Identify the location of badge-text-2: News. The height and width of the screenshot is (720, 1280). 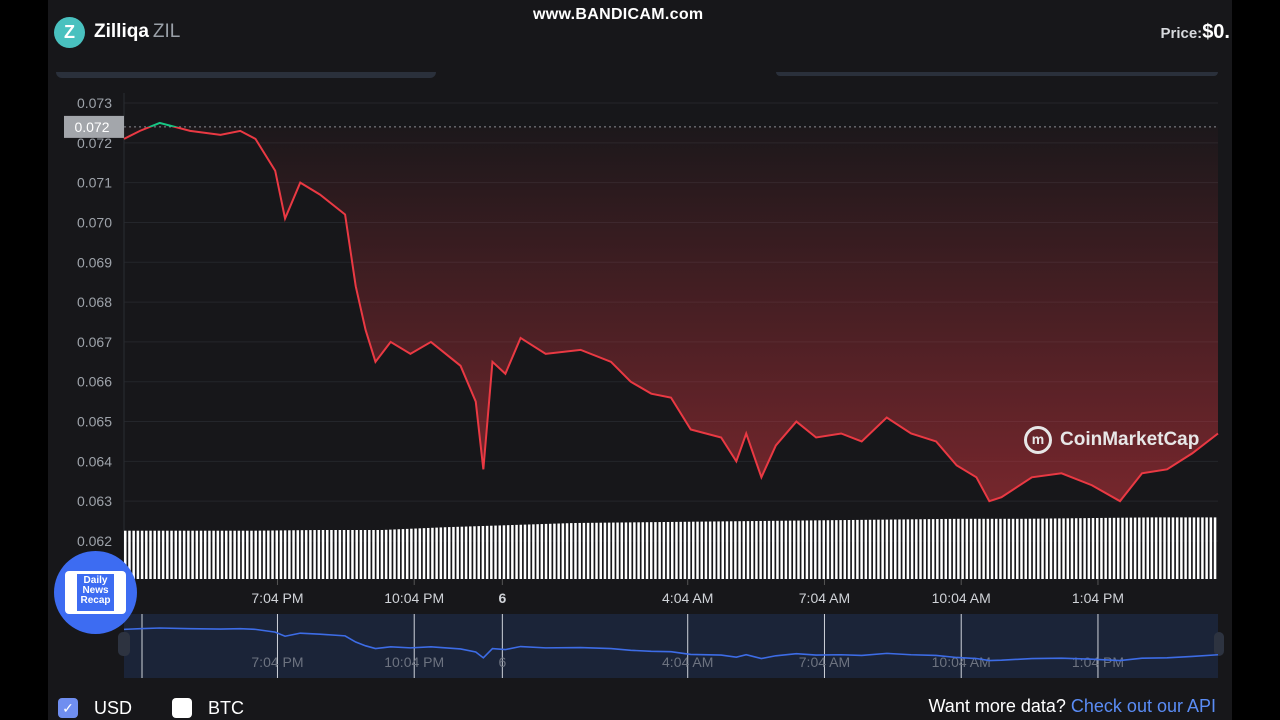
(95, 590).